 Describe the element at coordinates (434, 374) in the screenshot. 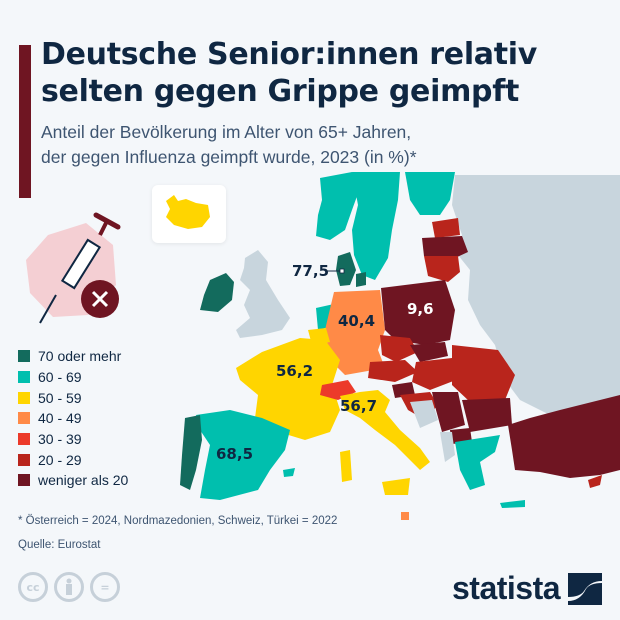

I see `country-hungary` at that location.